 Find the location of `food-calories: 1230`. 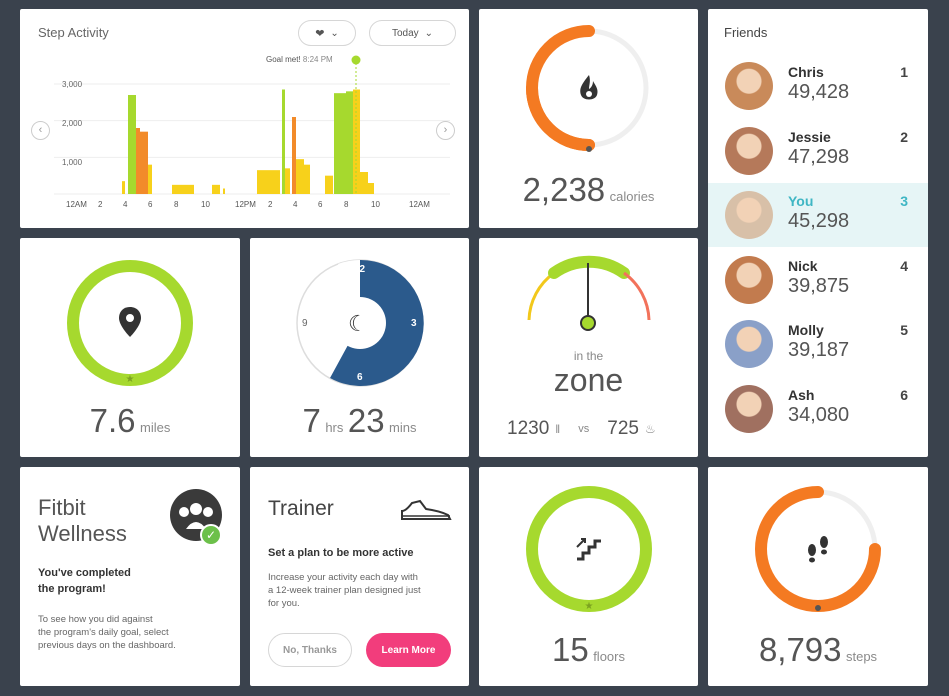

food-calories: 1230 is located at coordinates (528, 428).